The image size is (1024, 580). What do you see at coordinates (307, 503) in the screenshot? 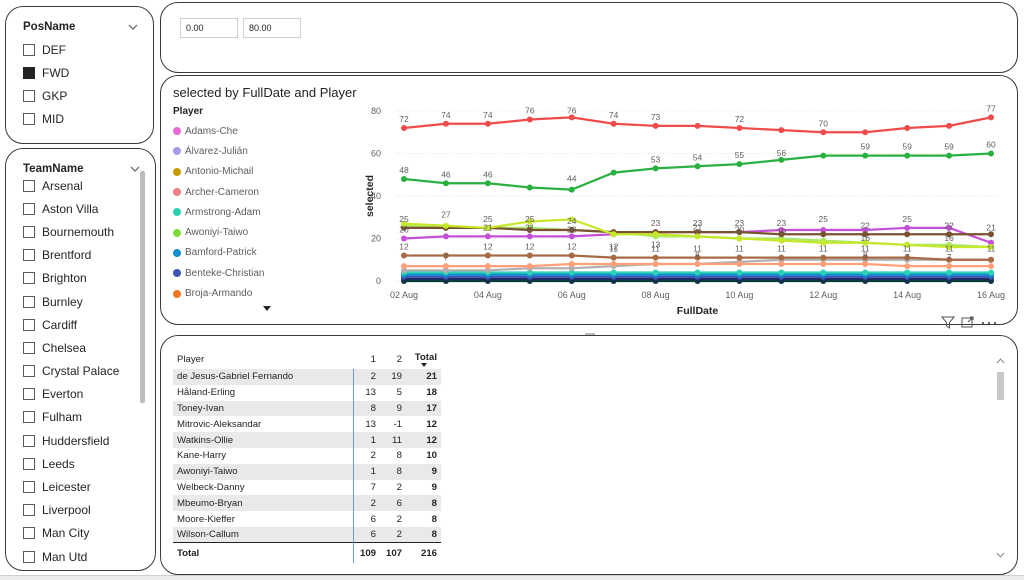
I see `table-row: Mbeumo-Bryan 2 6 8` at bounding box center [307, 503].